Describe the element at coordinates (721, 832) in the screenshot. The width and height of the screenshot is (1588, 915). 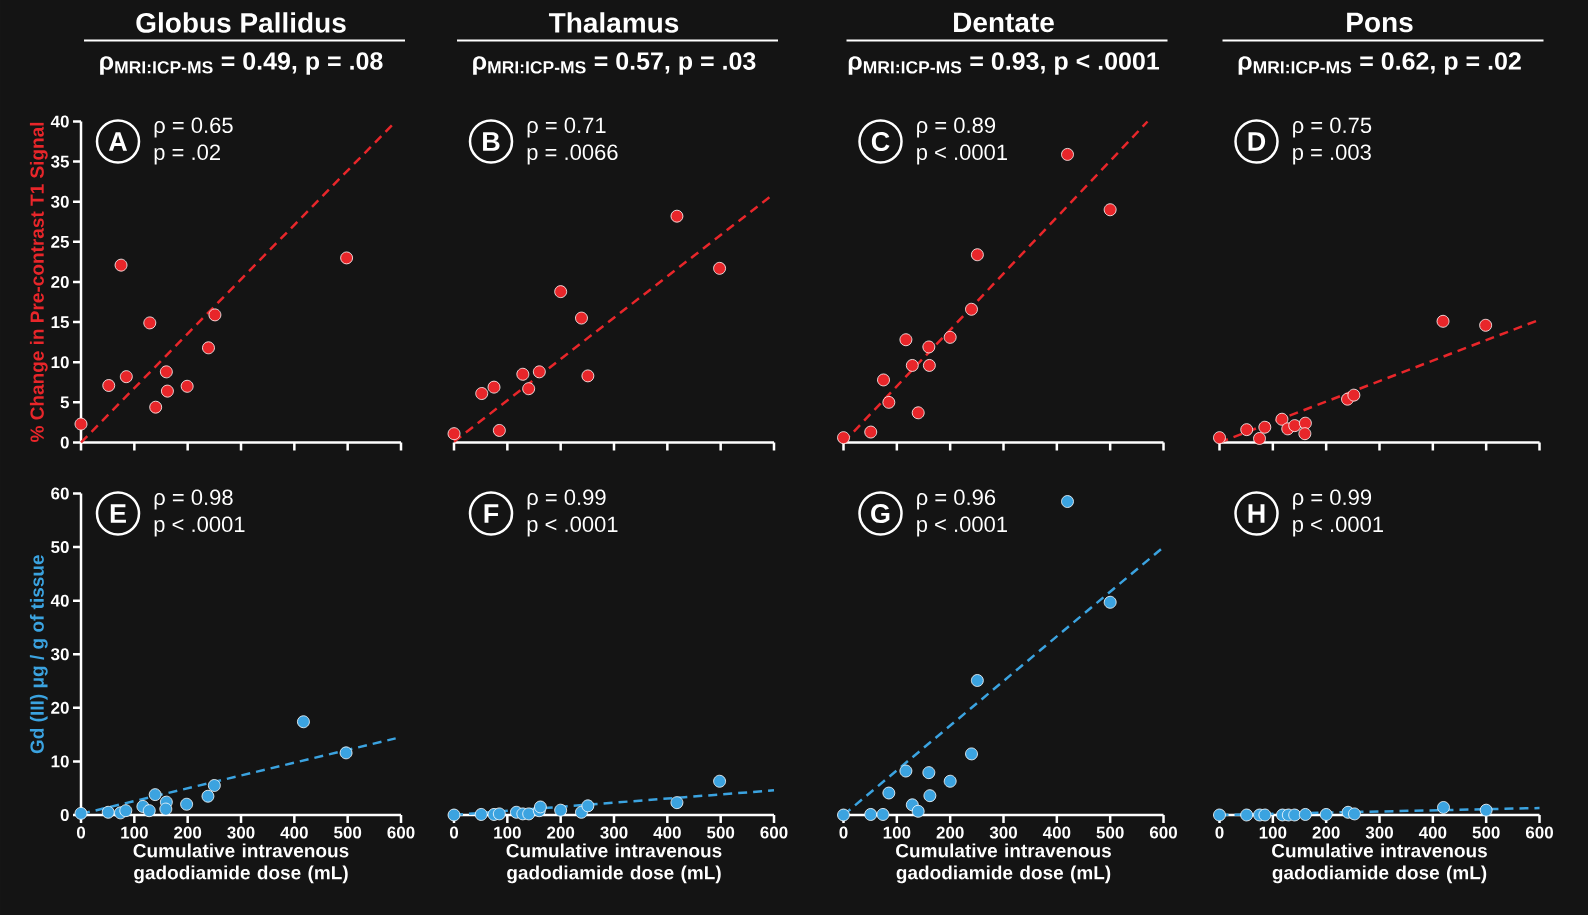
I see `x-tick-label: 500` at that location.